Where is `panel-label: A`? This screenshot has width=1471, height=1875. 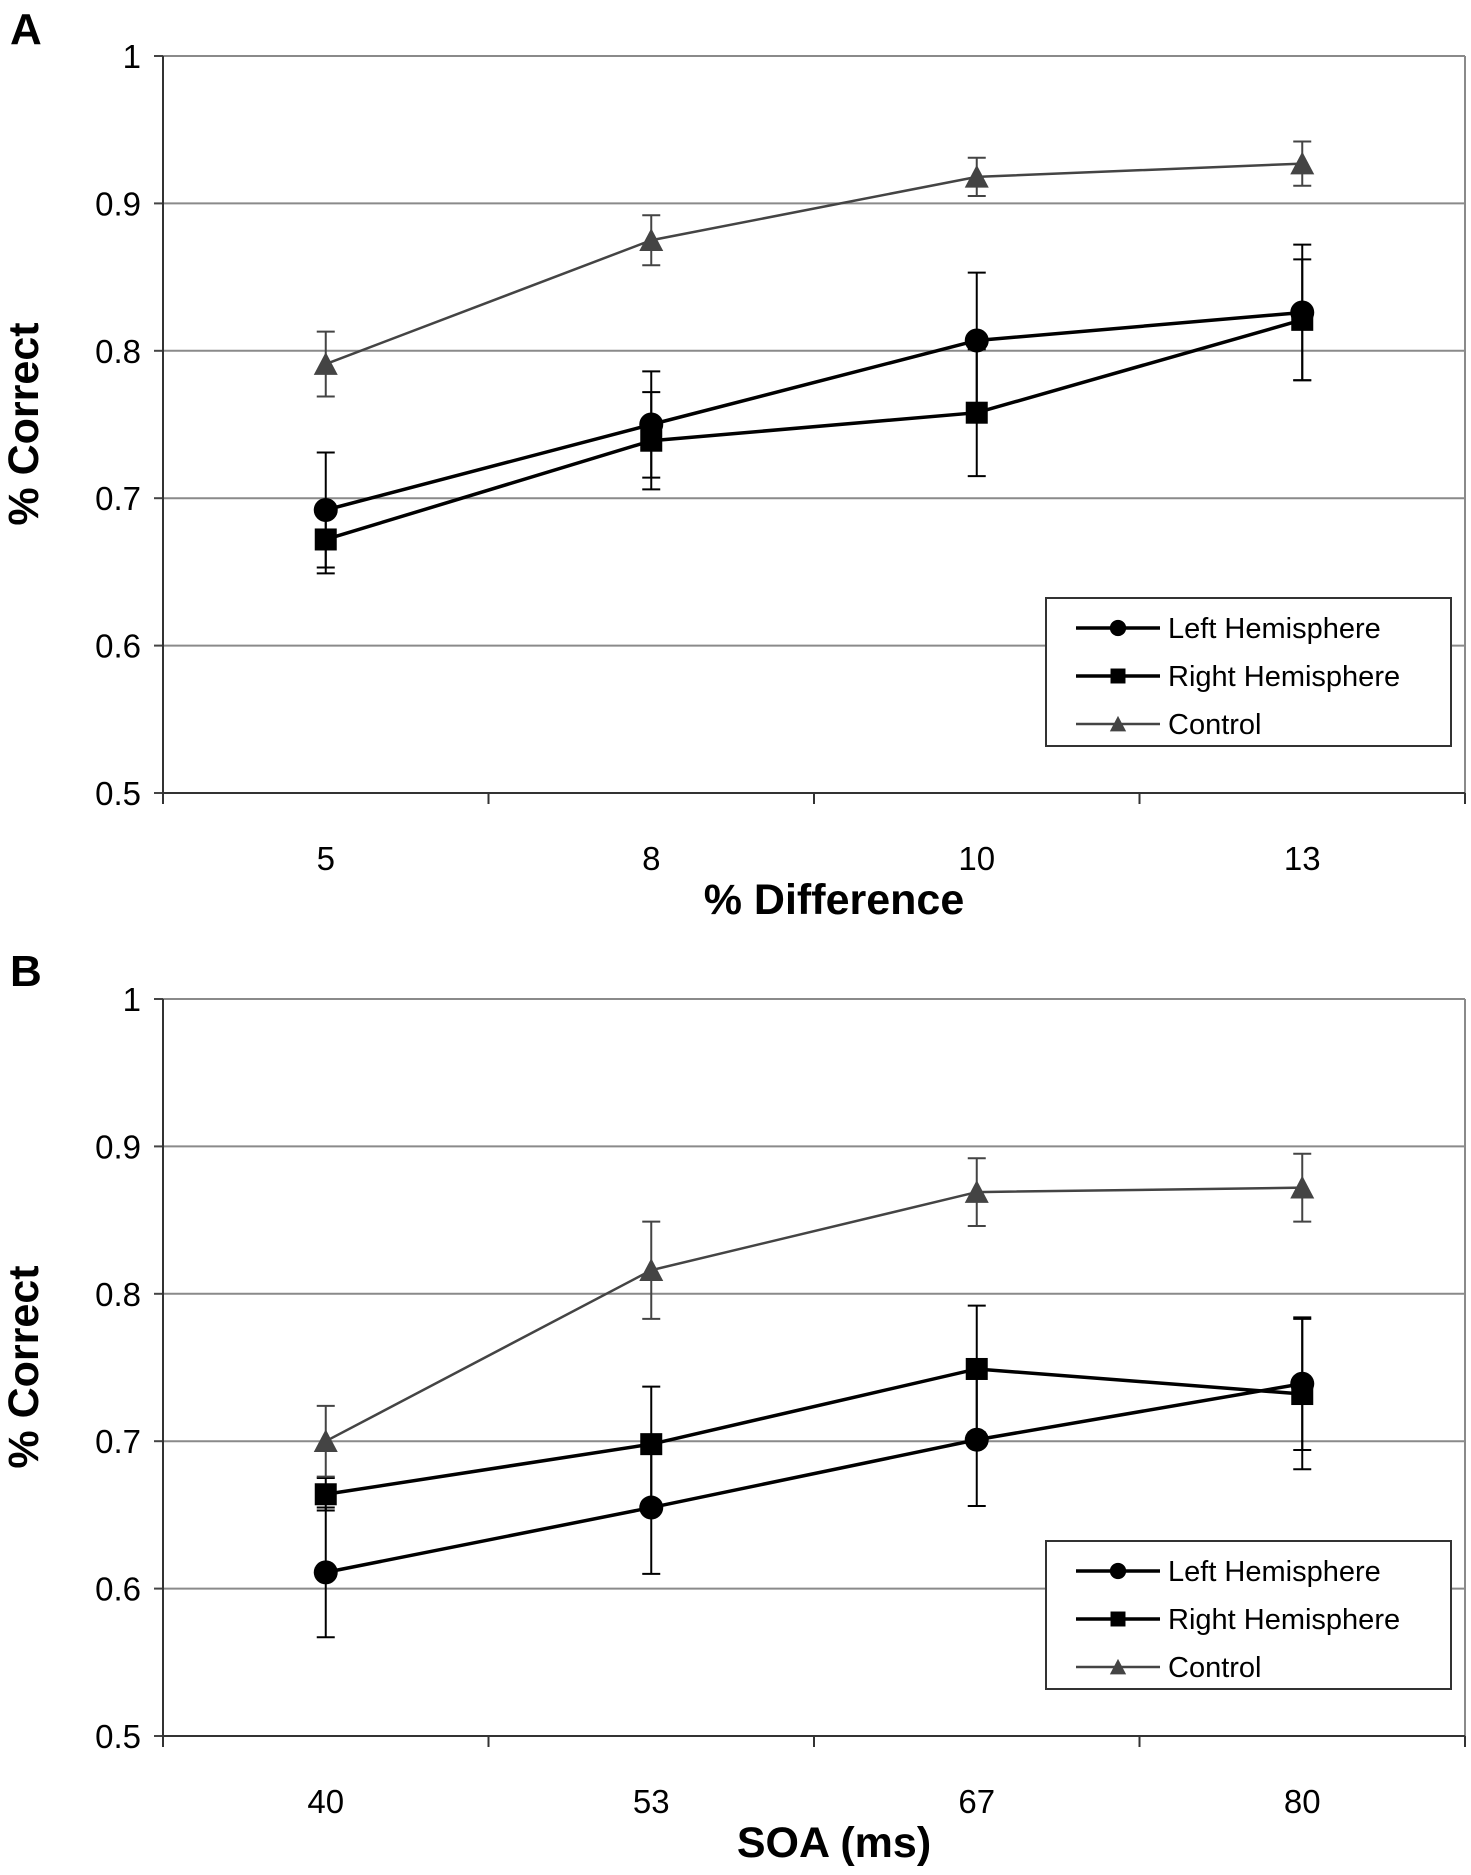
panel-label: A is located at coordinates (26, 29).